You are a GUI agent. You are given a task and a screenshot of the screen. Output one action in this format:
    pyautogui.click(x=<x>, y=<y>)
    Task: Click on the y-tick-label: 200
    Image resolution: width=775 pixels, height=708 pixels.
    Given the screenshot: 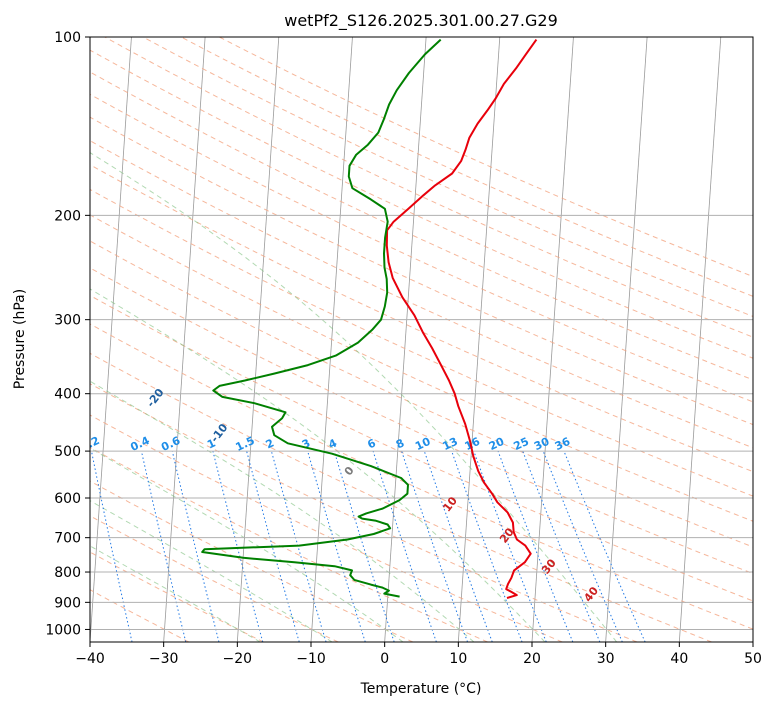 What is the action you would take?
    pyautogui.click(x=67, y=216)
    